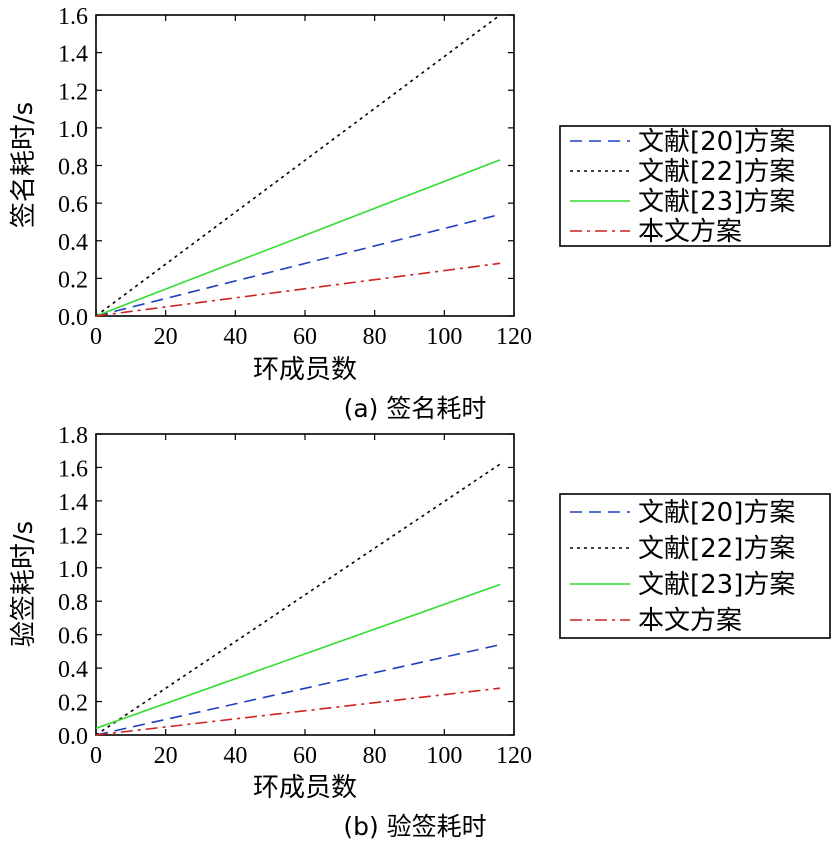 The height and width of the screenshot is (842, 838). What do you see at coordinates (73, 55) in the screenshot?
I see `chart-1-y-tick-label: 1.4` at bounding box center [73, 55].